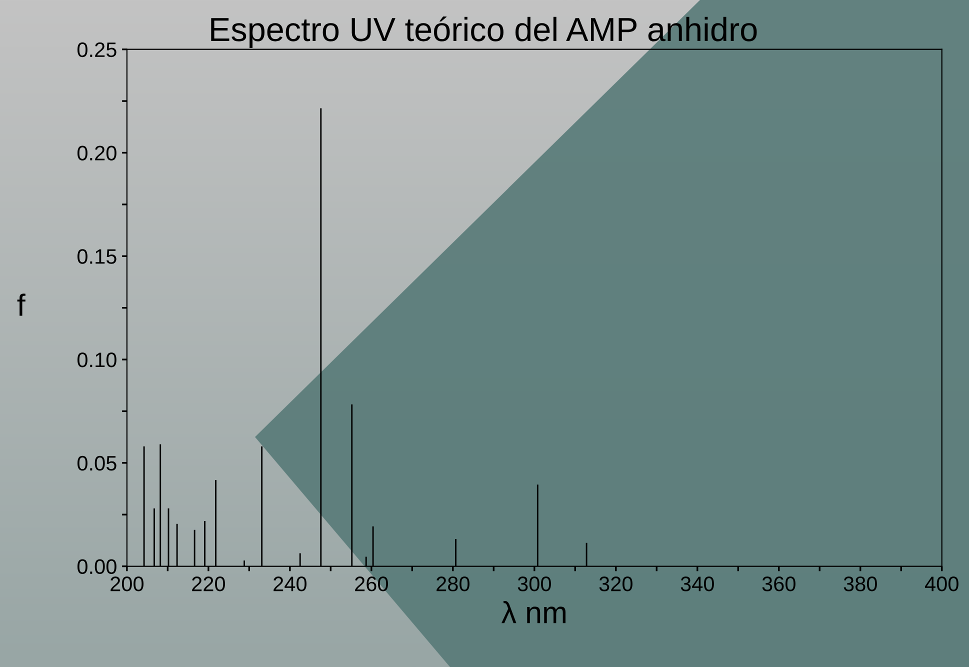  Describe the element at coordinates (96, 463) in the screenshot. I see `y-tick-label: 0.05` at that location.